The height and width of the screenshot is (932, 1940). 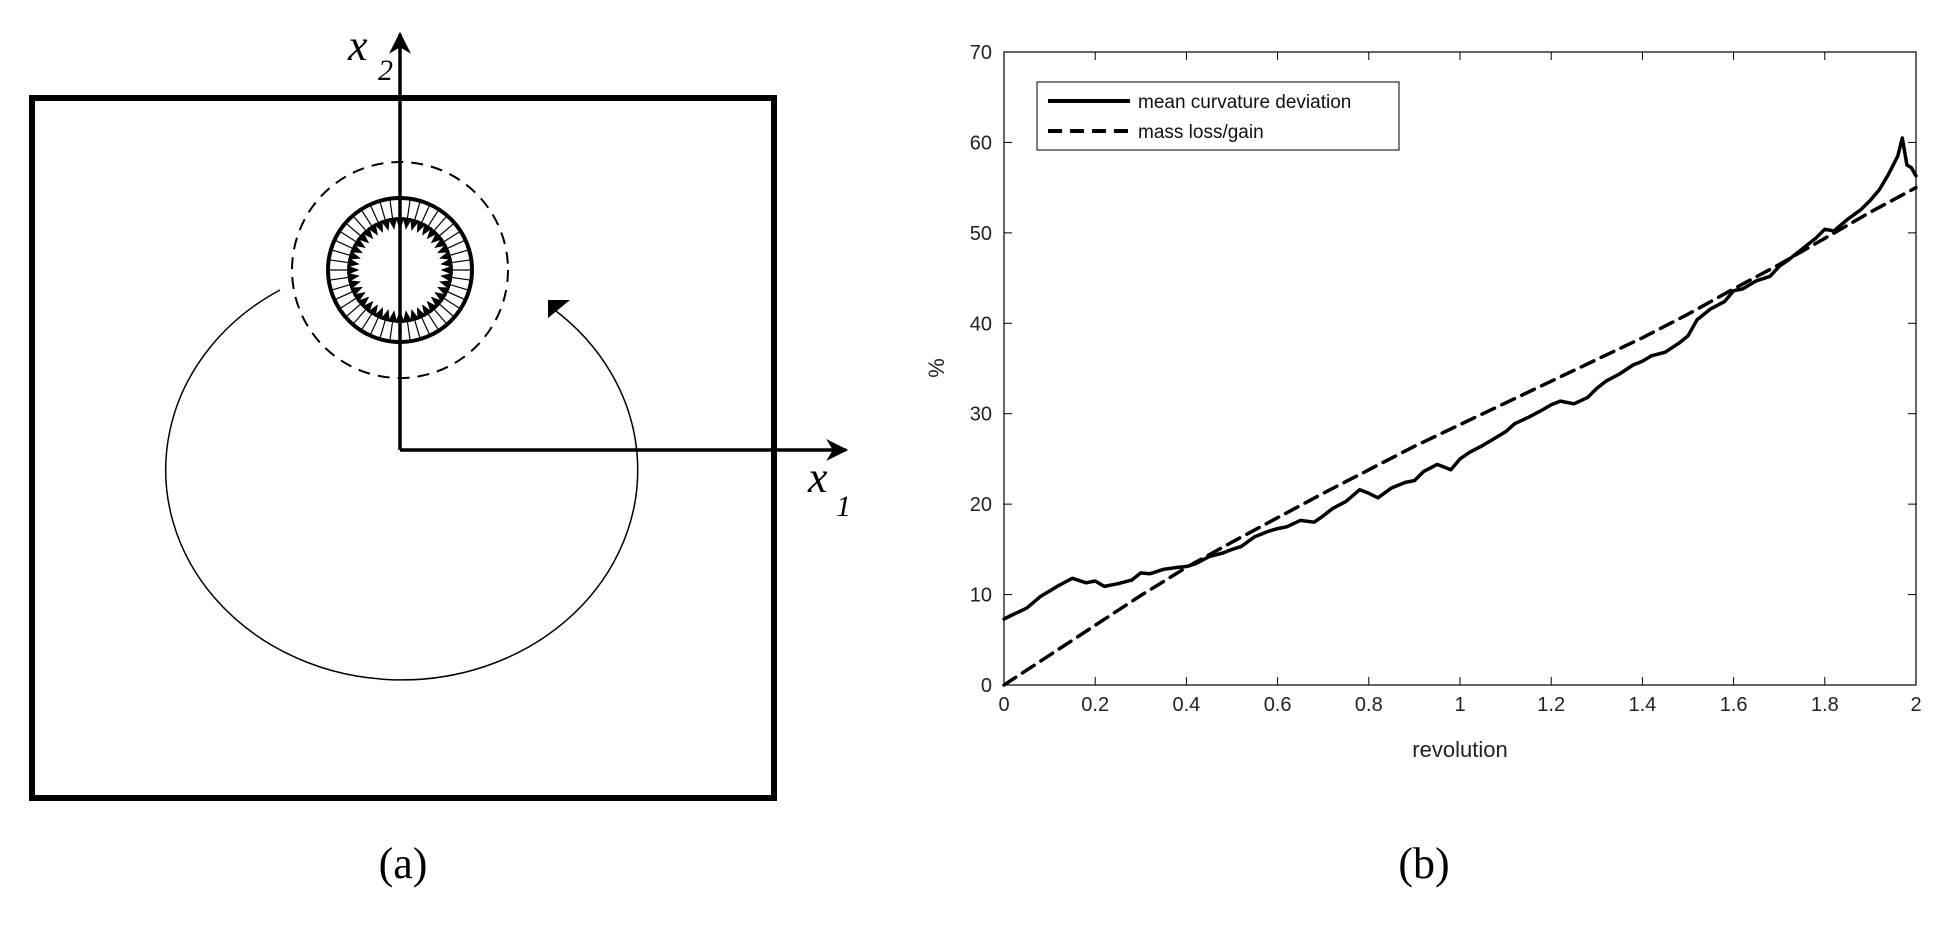 What do you see at coordinates (817, 477) in the screenshot?
I see `x1-label: x` at bounding box center [817, 477].